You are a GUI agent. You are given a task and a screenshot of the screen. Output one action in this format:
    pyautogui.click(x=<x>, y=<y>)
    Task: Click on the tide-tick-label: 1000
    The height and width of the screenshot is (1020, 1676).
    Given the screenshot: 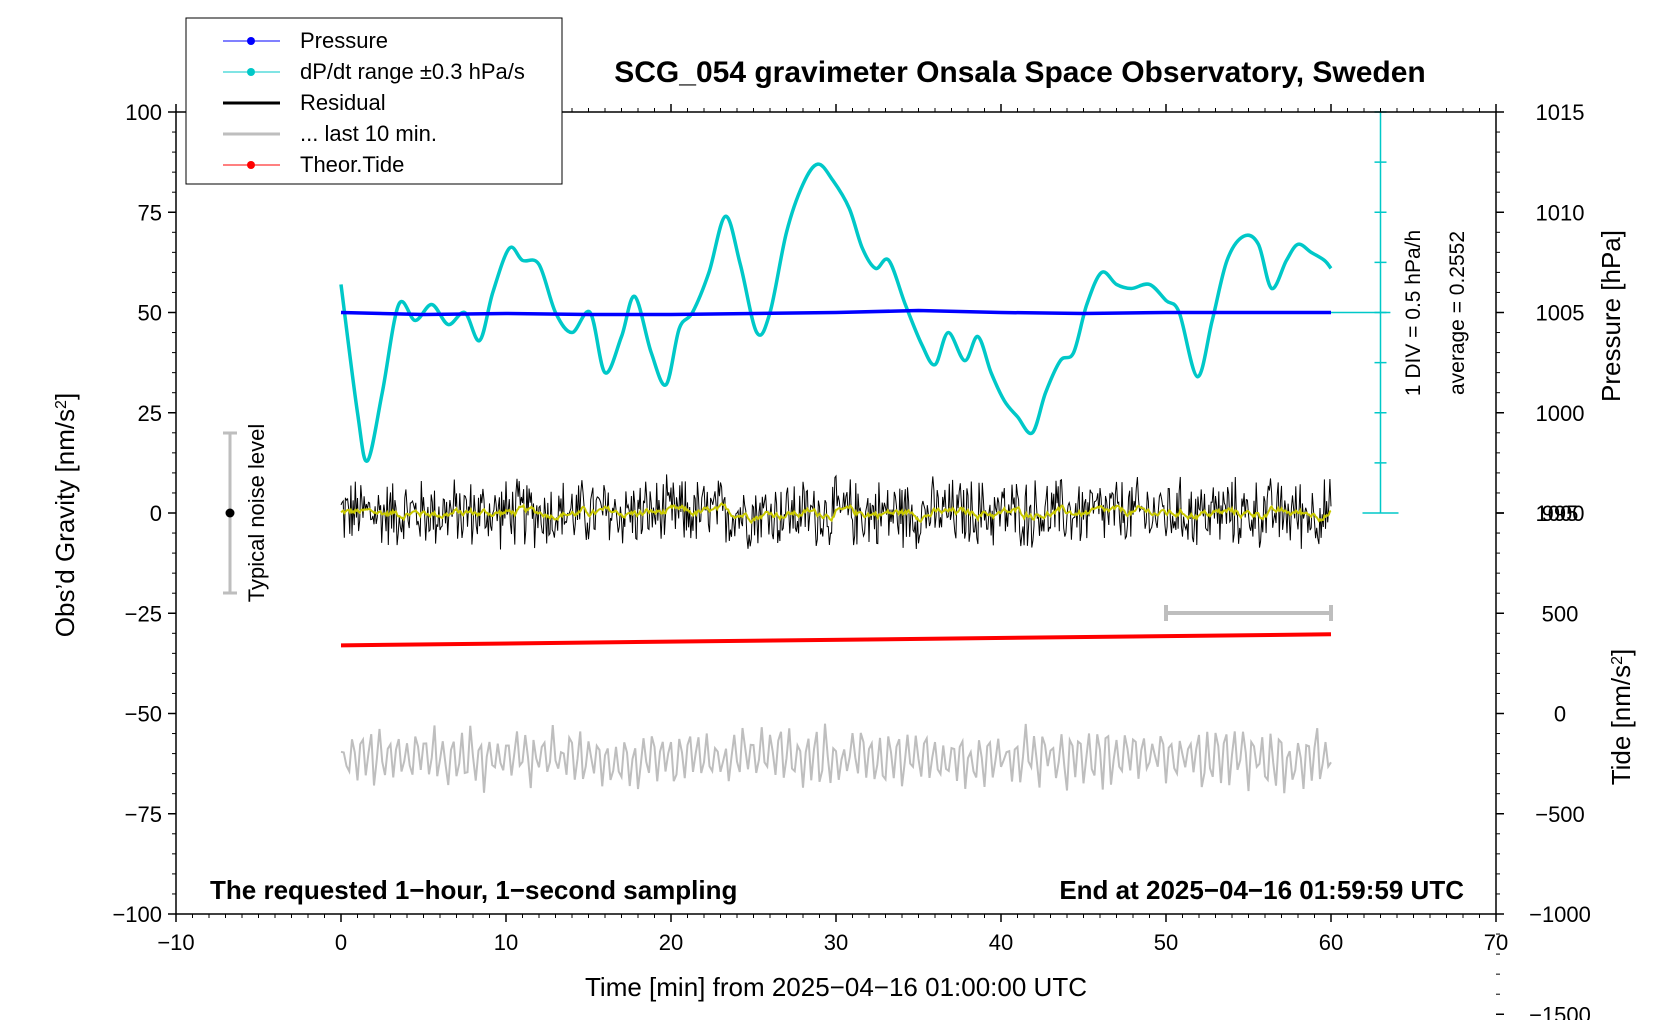 What is the action you would take?
    pyautogui.click(x=1560, y=513)
    